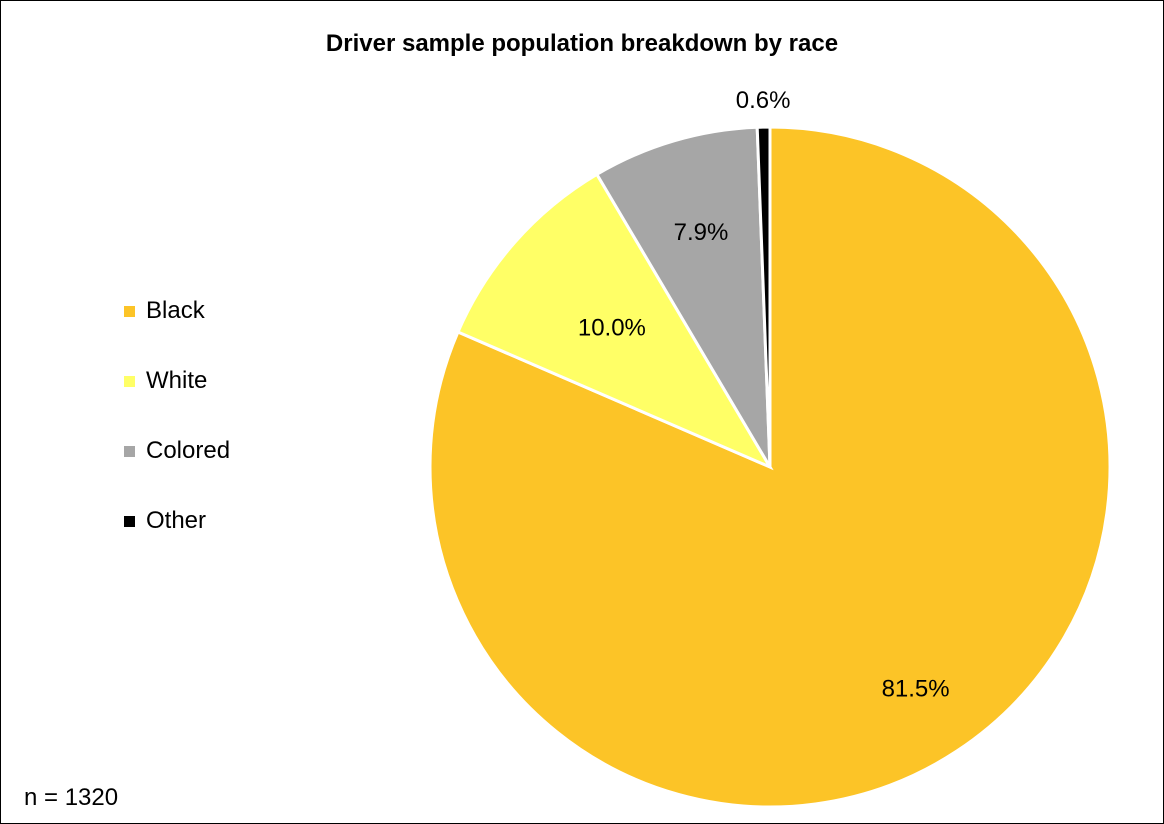  I want to click on data-label-other: 0.6%, so click(763, 100).